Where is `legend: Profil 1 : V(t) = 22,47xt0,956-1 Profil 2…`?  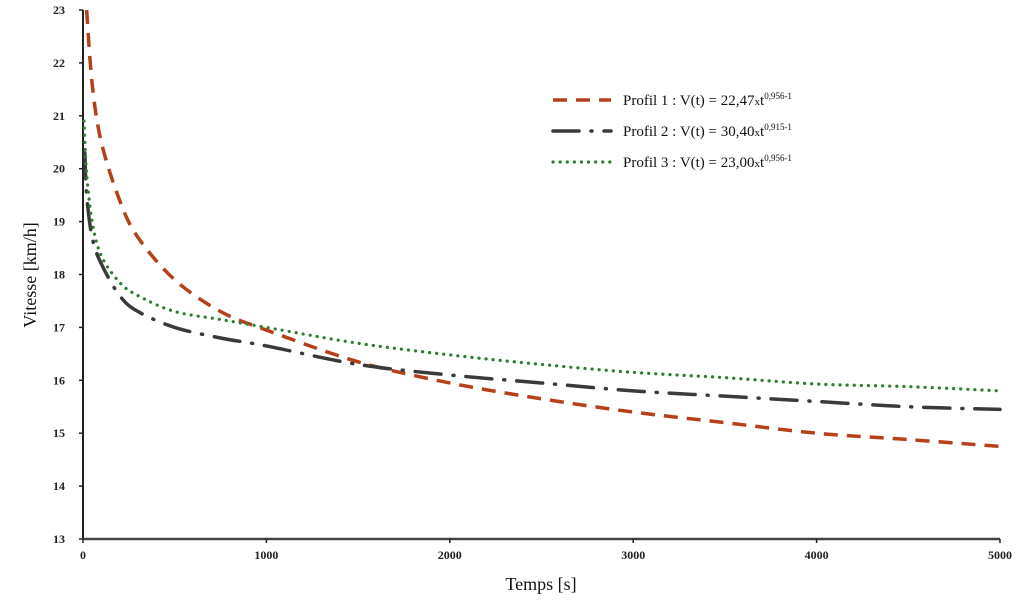 legend: Profil 1 : V(t) = 22,47xt0,956-1 Profil 2… is located at coordinates (671, 131).